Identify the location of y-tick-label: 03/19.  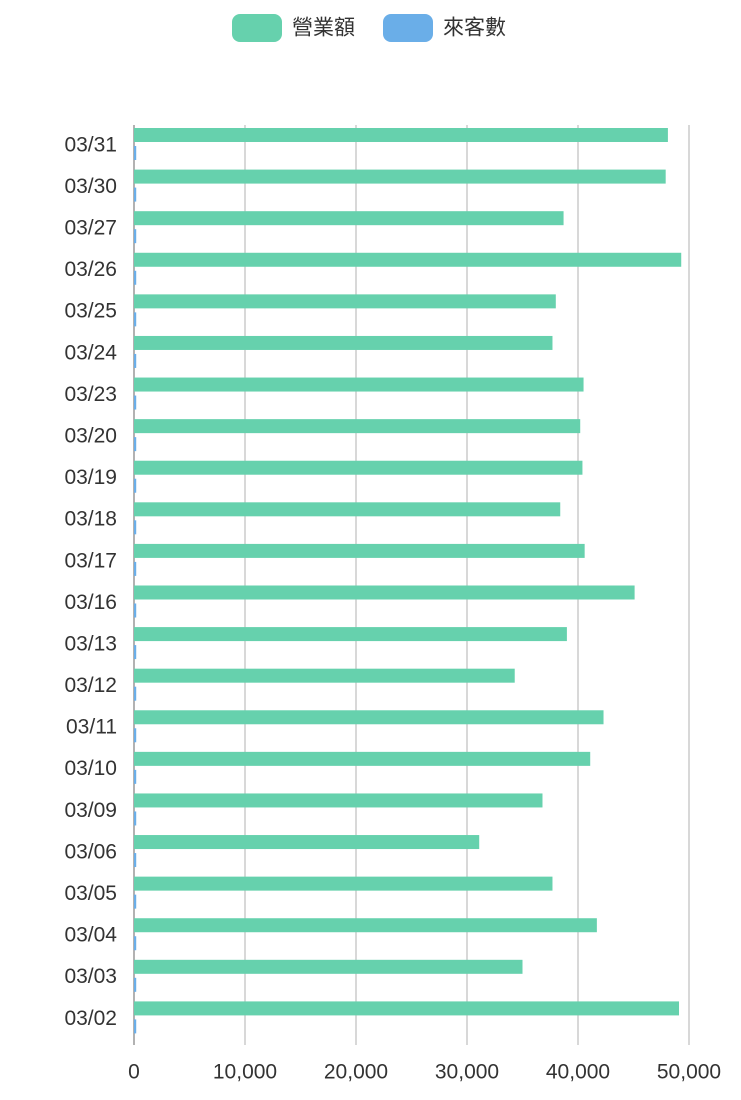
(90, 477).